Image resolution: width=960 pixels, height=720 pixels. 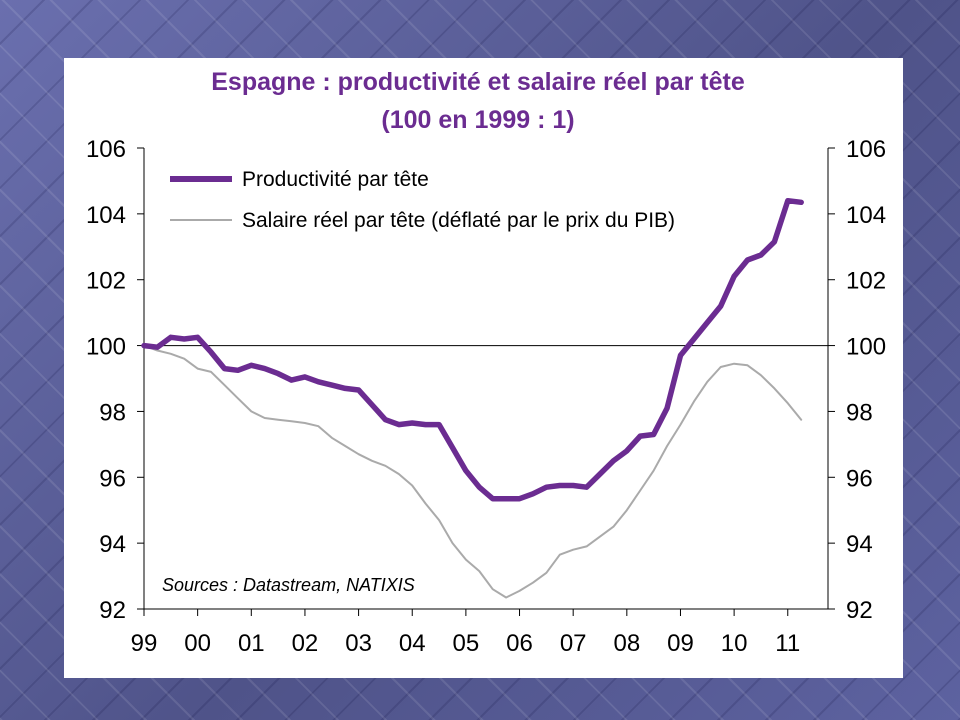 What do you see at coordinates (335, 179) in the screenshot?
I see `legend-label-productivite: Productivité par tête` at bounding box center [335, 179].